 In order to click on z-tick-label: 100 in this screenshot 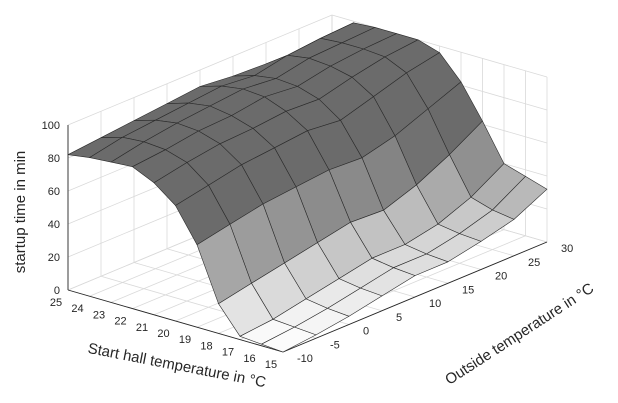, I will do `click(51, 126)`.